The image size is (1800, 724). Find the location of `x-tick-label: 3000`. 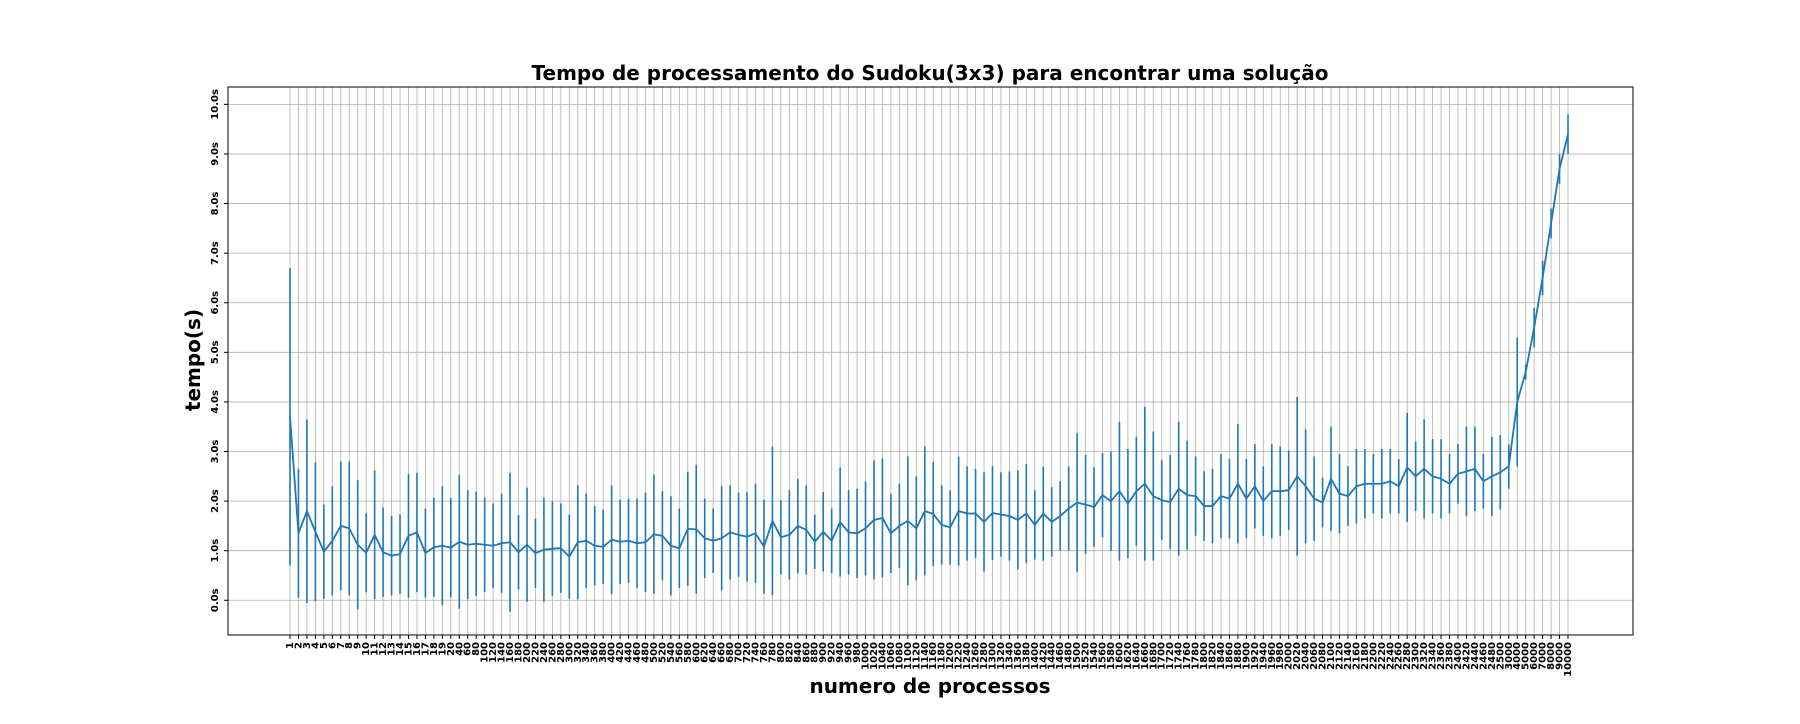

x-tick-label: 3000 is located at coordinates (1509, 656).